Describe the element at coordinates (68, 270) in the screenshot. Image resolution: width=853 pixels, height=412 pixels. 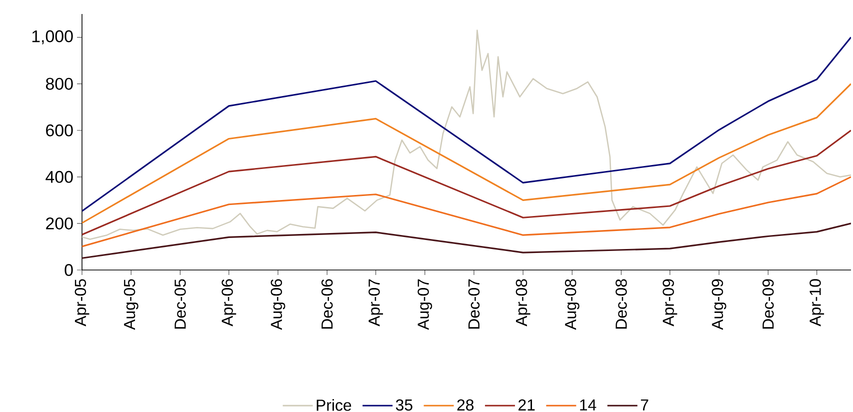
I see `y-tick-label: 0` at that location.